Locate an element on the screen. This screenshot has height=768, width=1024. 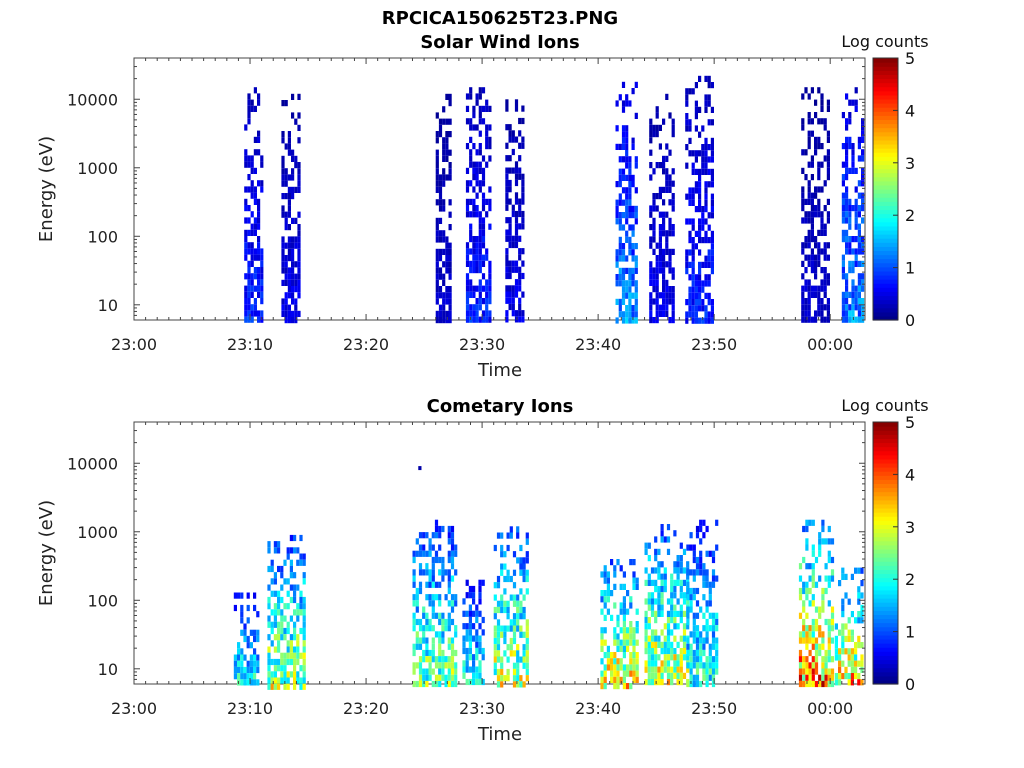
x-tick-label: 00:00 is located at coordinates (830, 344).